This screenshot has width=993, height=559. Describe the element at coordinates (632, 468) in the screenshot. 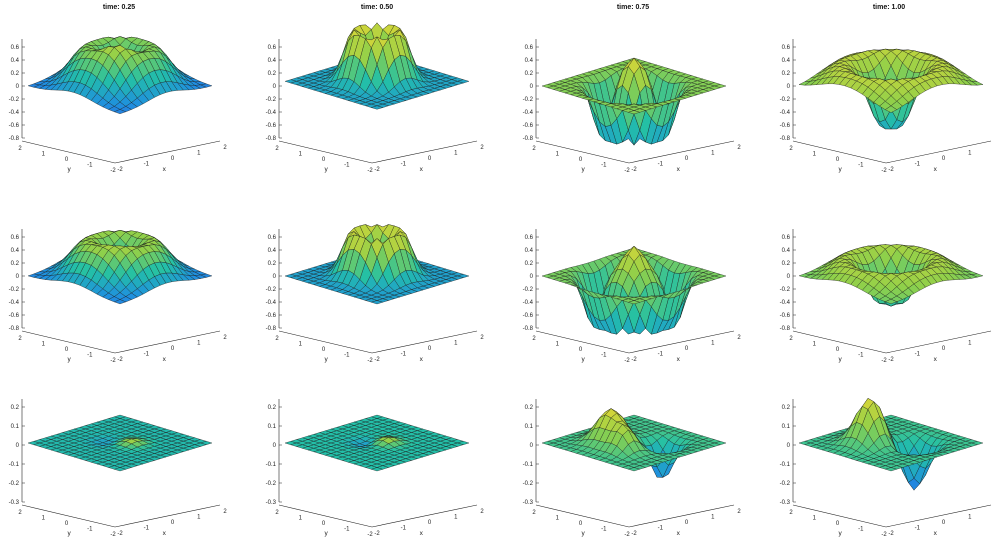

I see `surface-panel-r3-c3: 0.2 0.1 0 -0.1 -0.2 -0.3 2 1 0 -1 -2 -2 -1 0 1 2 y x` at that location.